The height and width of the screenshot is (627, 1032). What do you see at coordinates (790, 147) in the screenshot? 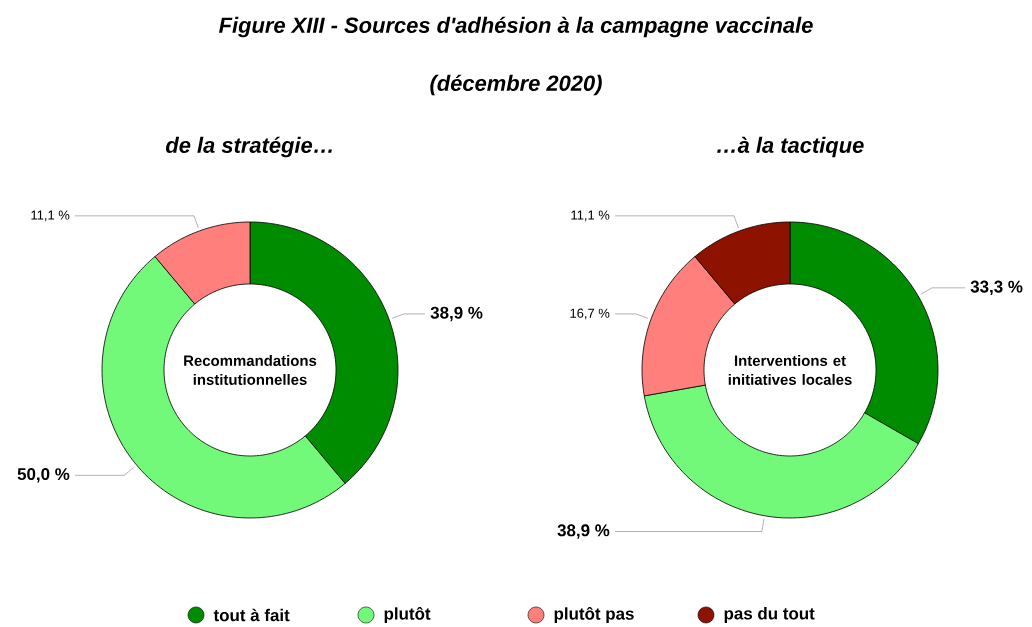
I see `chart-title: …à la tactique` at bounding box center [790, 147].